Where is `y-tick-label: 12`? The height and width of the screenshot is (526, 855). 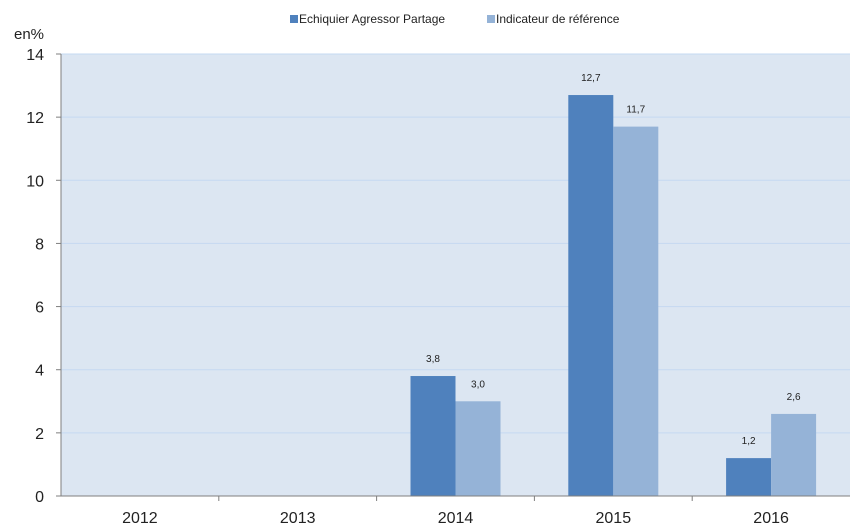 y-tick-label: 12 is located at coordinates (35, 118).